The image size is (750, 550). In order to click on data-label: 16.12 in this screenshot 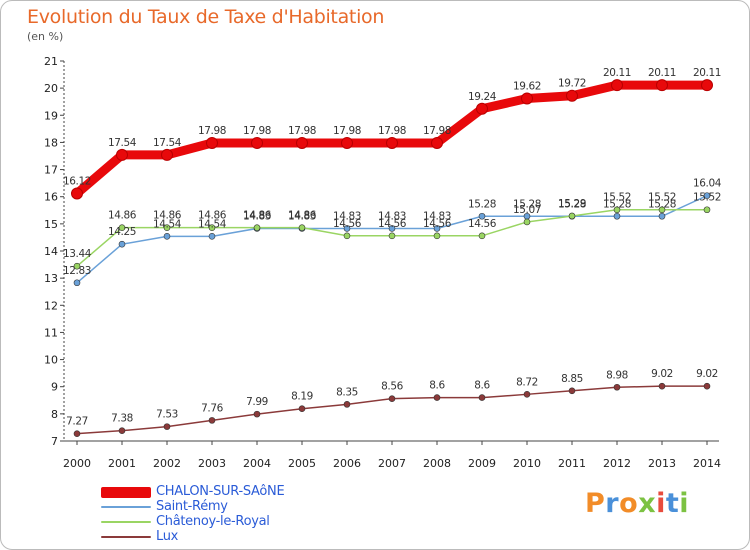, I will do `click(77, 181)`.